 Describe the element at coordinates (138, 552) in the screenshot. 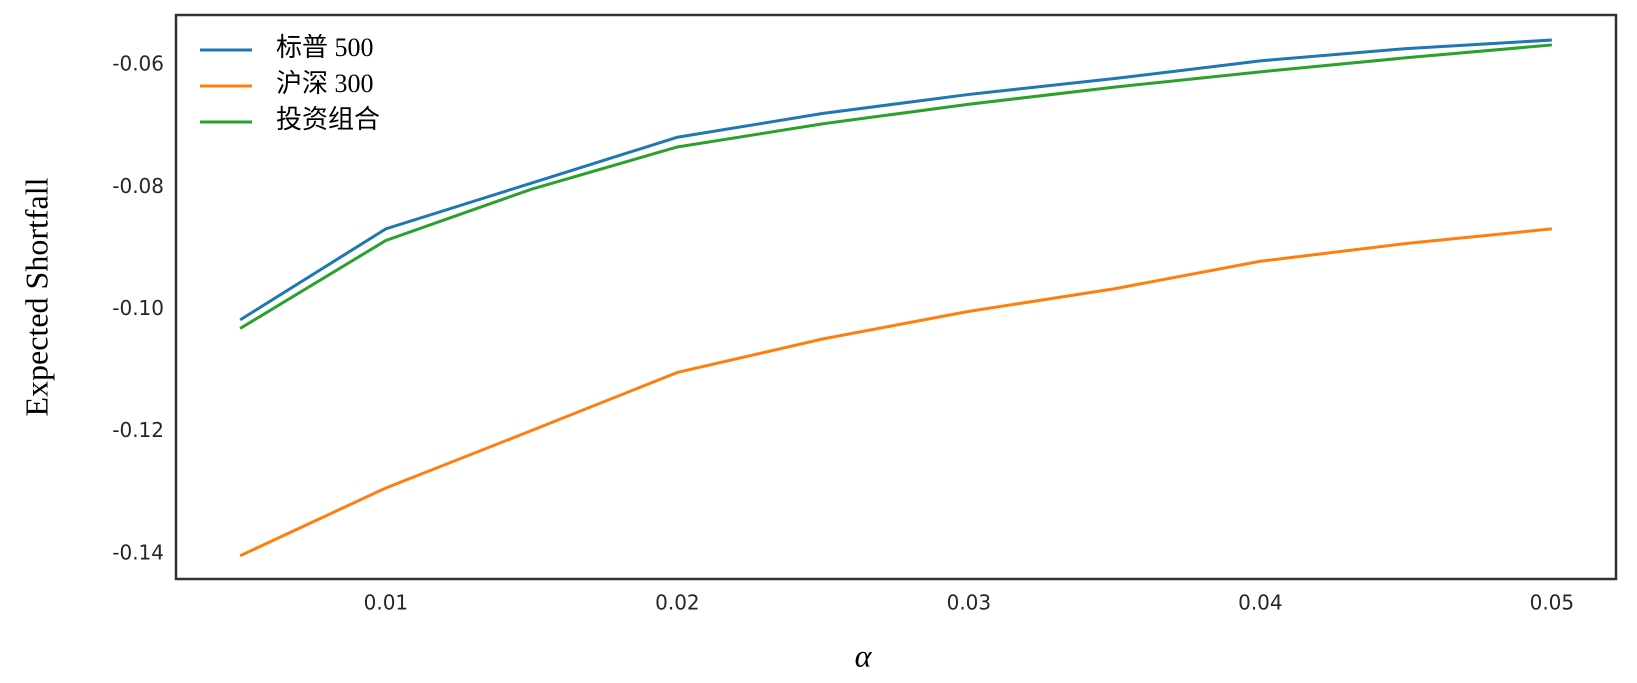

I see `y-tick-label: -0.14` at that location.